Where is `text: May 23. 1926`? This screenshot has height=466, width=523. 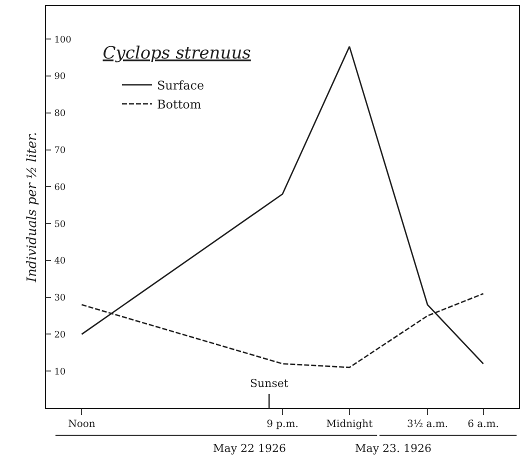
text: May 23. 1926 is located at coordinates (393, 448).